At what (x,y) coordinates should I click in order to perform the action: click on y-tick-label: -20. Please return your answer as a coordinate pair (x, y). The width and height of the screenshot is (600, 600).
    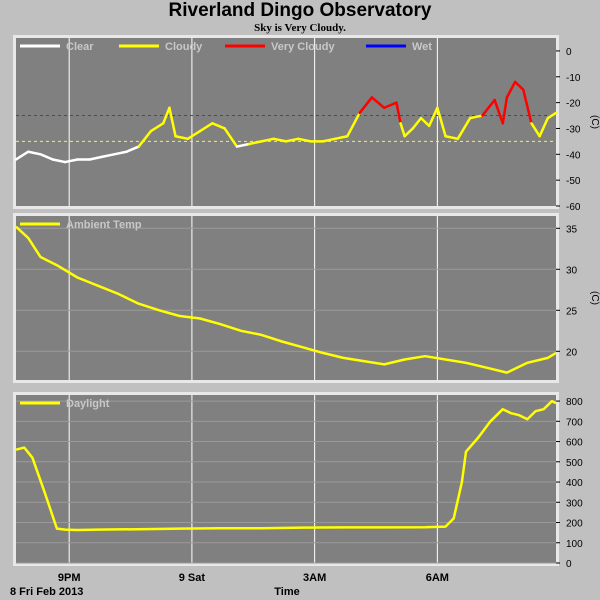
    Looking at the image, I should click on (573, 104).